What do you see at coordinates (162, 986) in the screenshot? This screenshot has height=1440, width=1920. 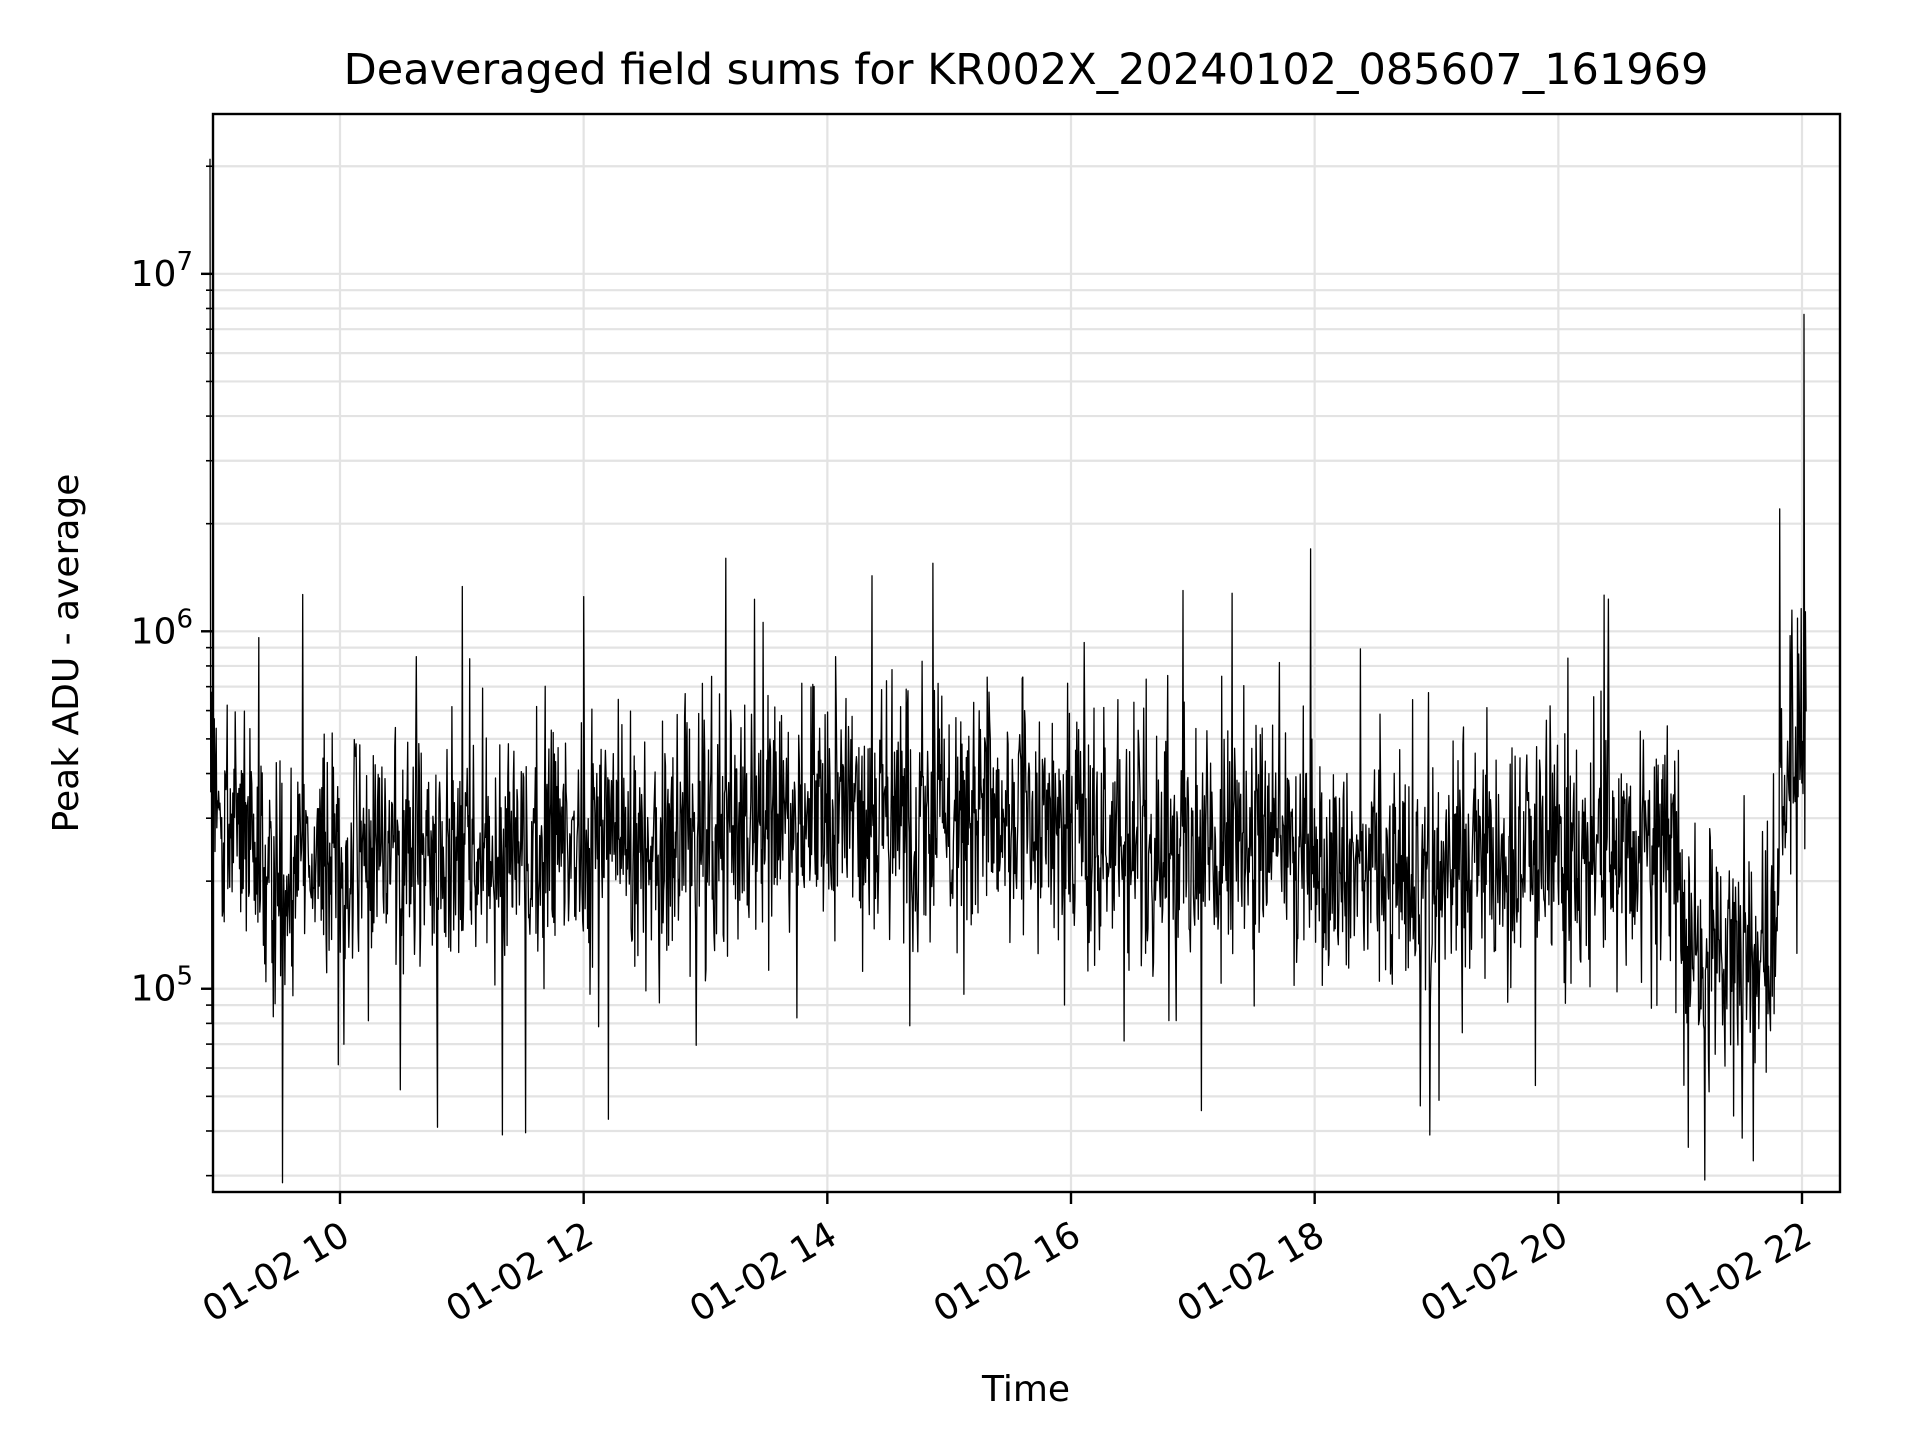 I see `y-tick-label: 10⁵` at bounding box center [162, 986].